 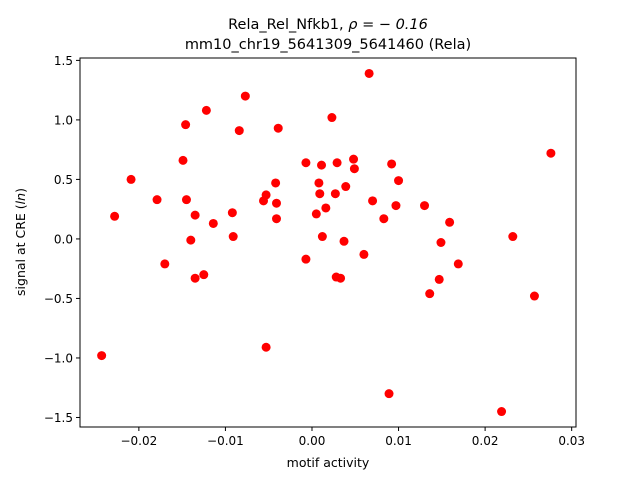 What do you see at coordinates (63, 120) in the screenshot?
I see `y-tick-label-5: 1.0` at bounding box center [63, 120].